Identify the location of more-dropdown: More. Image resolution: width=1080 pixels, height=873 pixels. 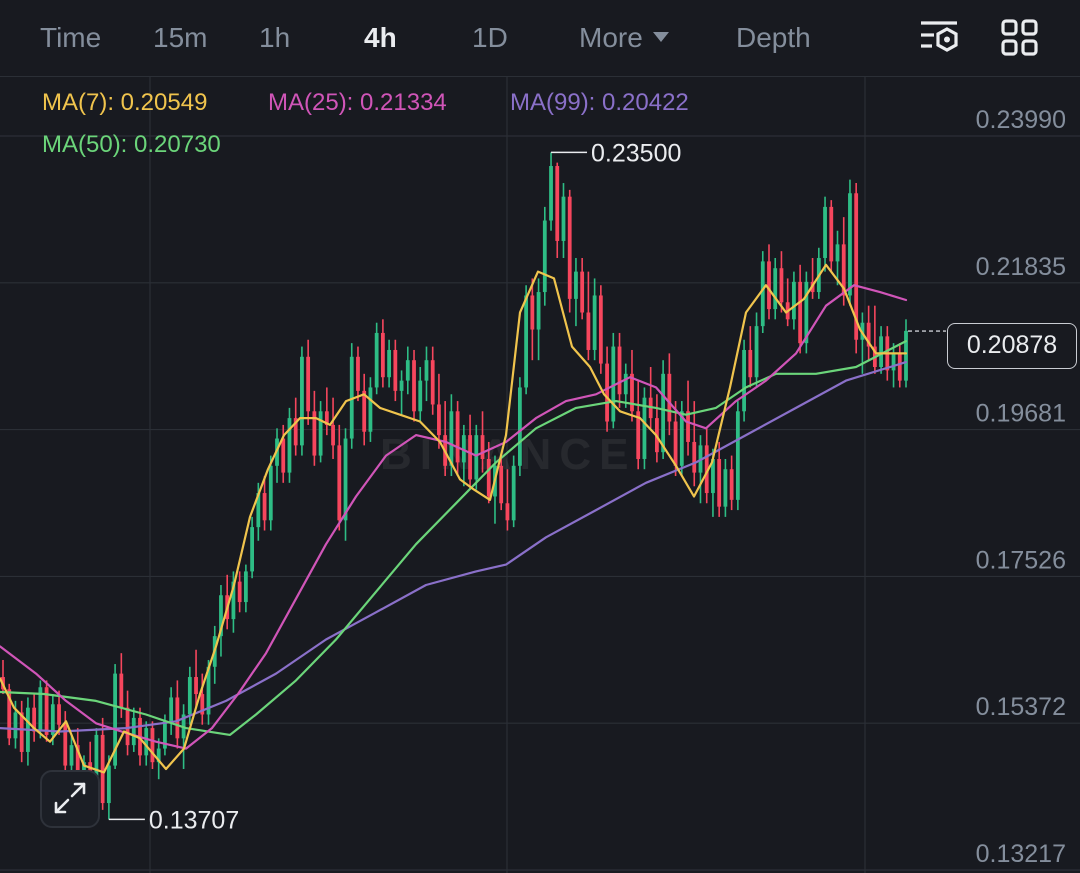
(624, 38).